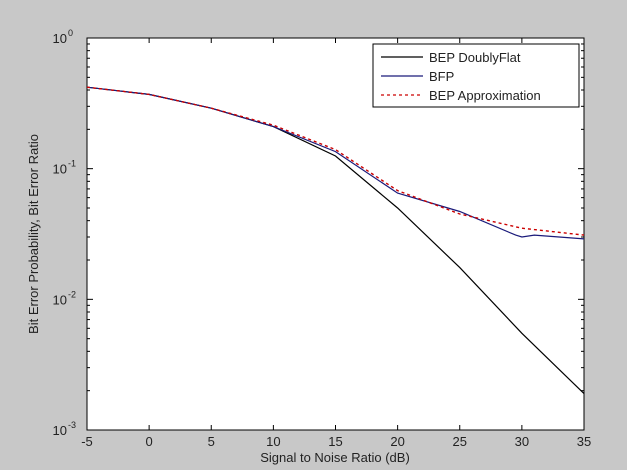 This screenshot has width=627, height=470. What do you see at coordinates (70, 33) in the screenshot?
I see `y-tick-label-exp: 0` at bounding box center [70, 33].